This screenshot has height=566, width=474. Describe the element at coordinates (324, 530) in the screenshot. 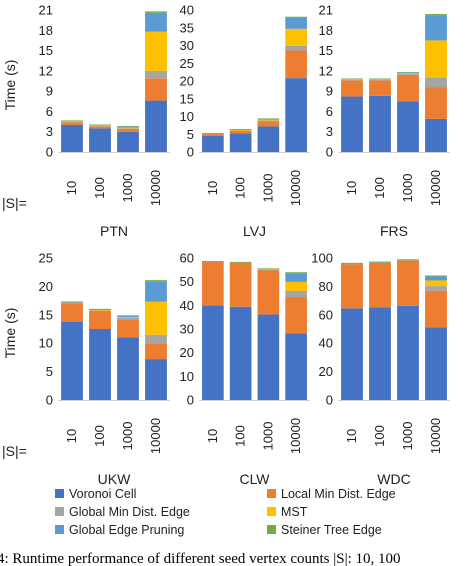

I see `legend-item-steiner: Steiner Tree Edge` at that location.